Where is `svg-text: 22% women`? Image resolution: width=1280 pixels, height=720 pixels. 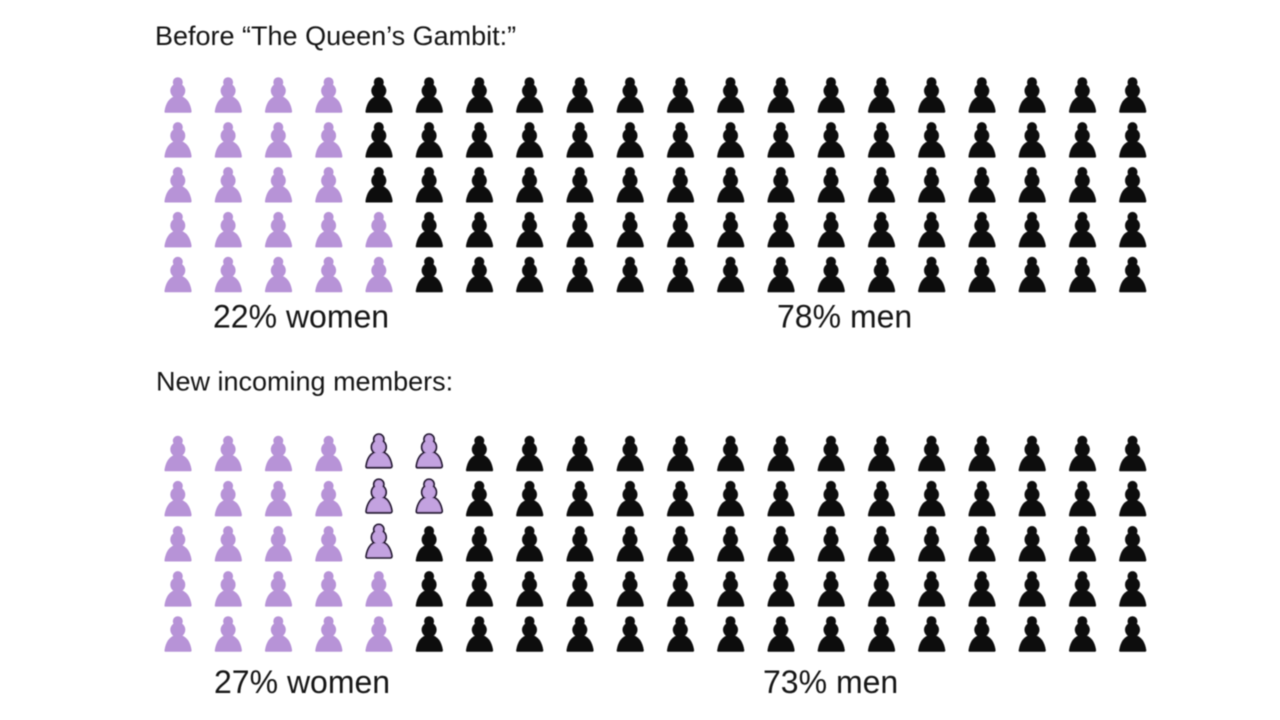
svg-text: 22% women is located at coordinates (301, 317).